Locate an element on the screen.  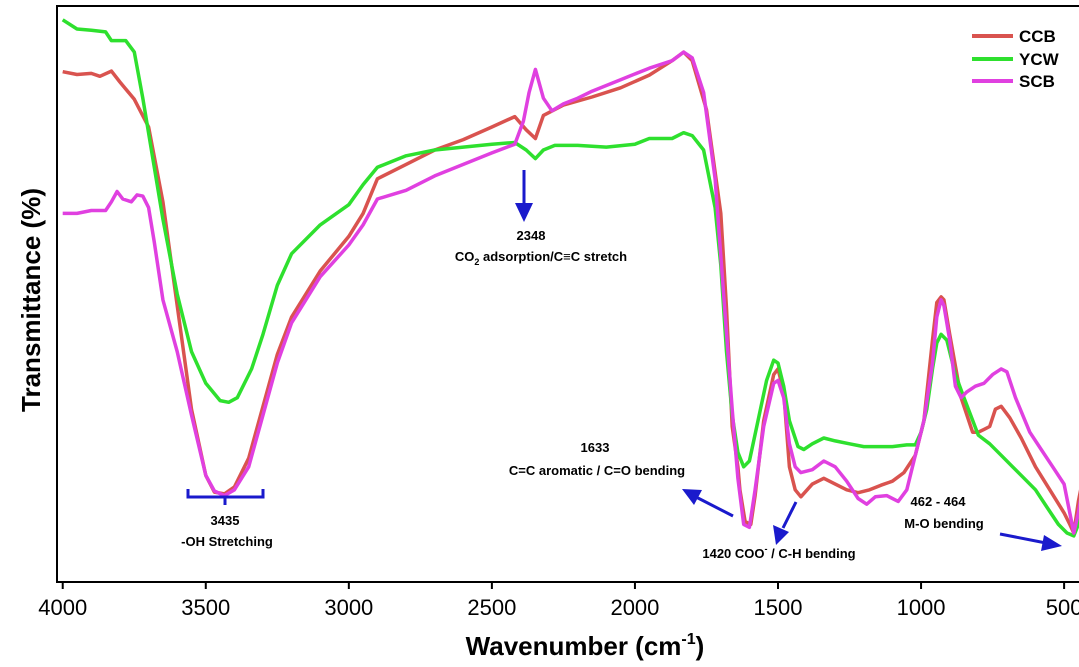
x-axis-title-close: ) is located at coordinates (700, 646).